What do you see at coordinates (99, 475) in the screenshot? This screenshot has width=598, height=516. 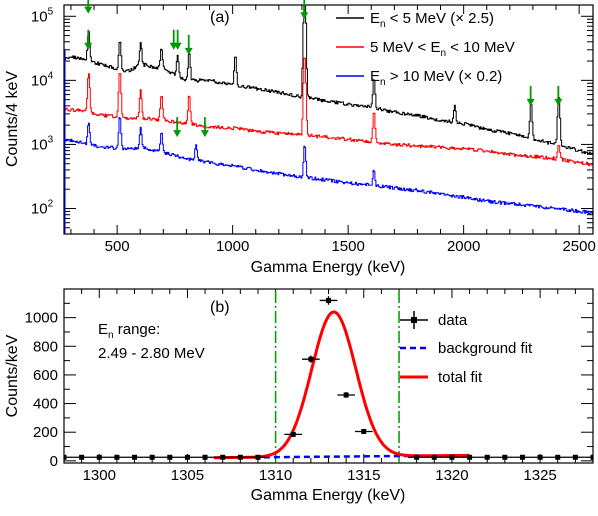 I see `x-tick-label-b: 1300` at bounding box center [99, 475].